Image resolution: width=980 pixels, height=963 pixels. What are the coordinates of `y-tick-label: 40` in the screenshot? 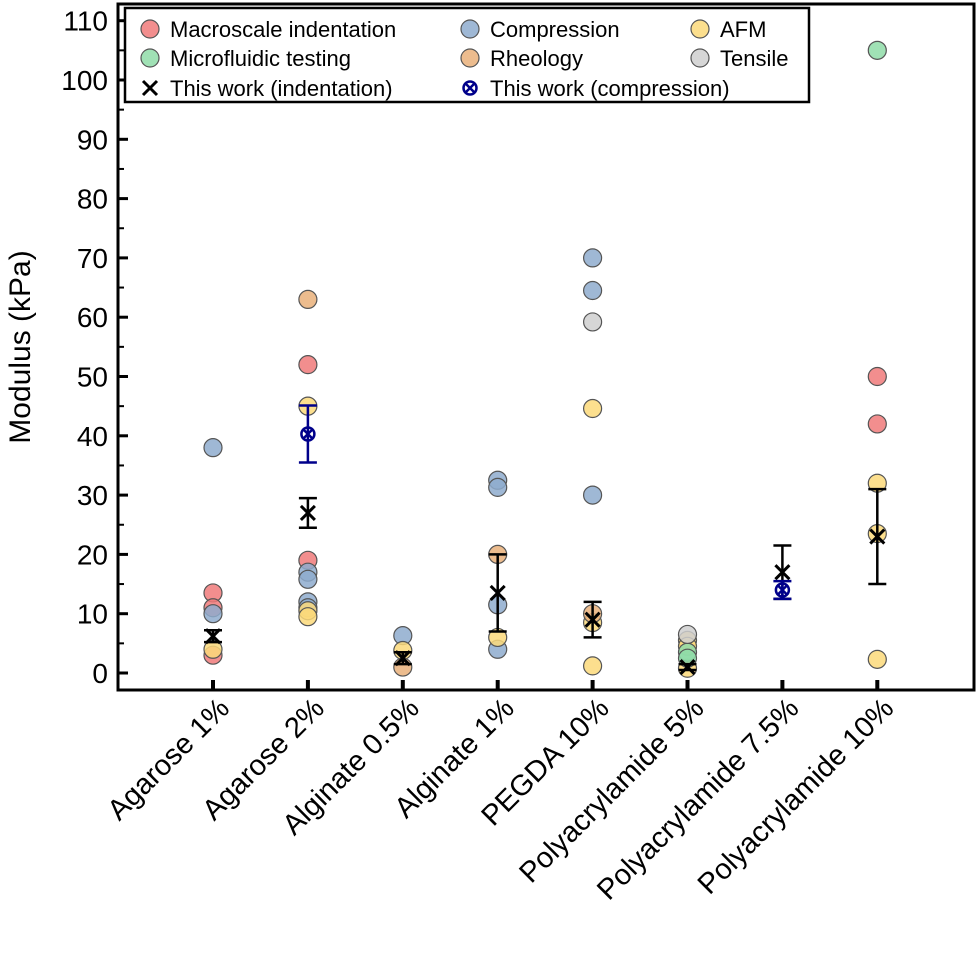 It's located at (92, 436).